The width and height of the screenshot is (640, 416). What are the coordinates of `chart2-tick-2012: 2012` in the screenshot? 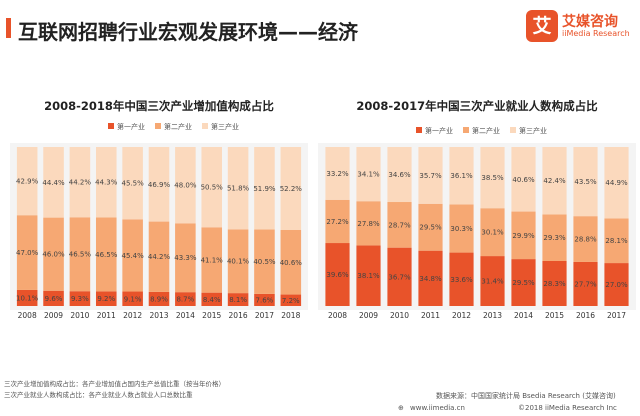 It's located at (461, 315).